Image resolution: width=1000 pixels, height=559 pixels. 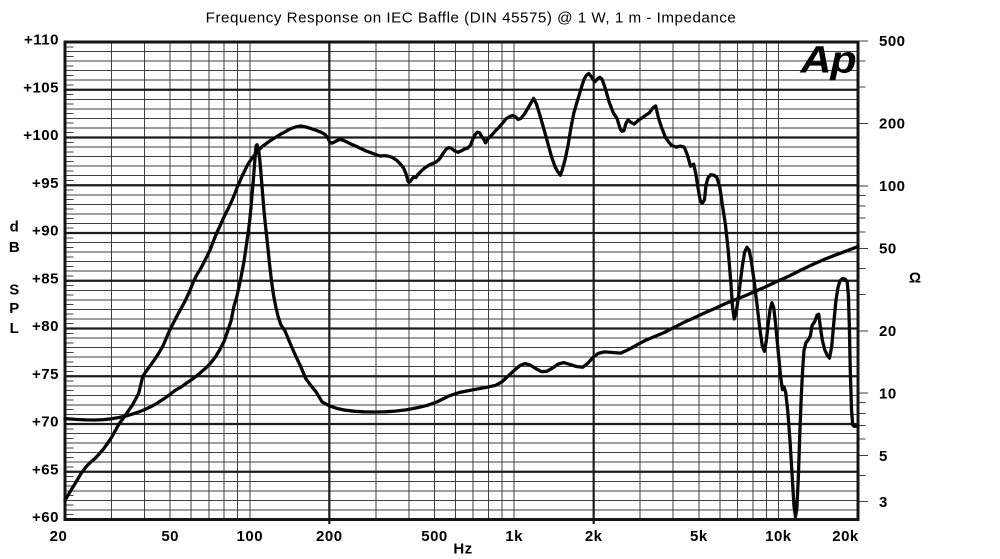 I want to click on svg-text: B, so click(x=14, y=247).